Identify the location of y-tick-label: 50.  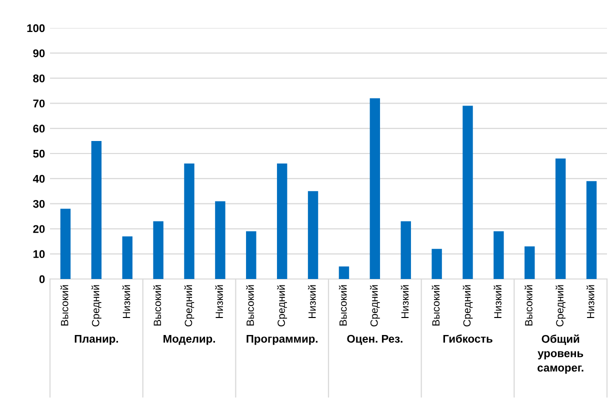
(39, 154).